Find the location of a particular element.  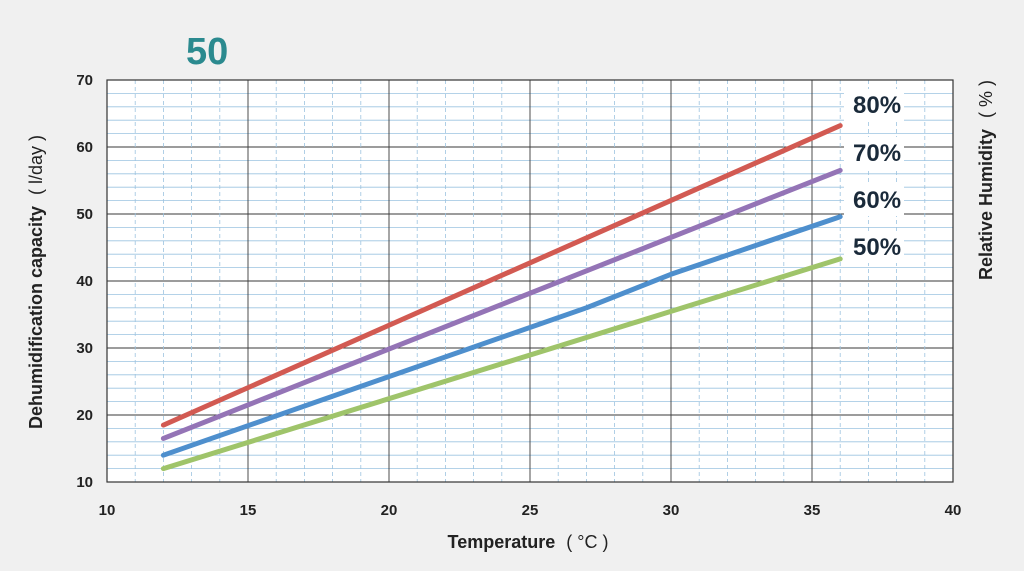

x-tick-label: 30 is located at coordinates (671, 510).